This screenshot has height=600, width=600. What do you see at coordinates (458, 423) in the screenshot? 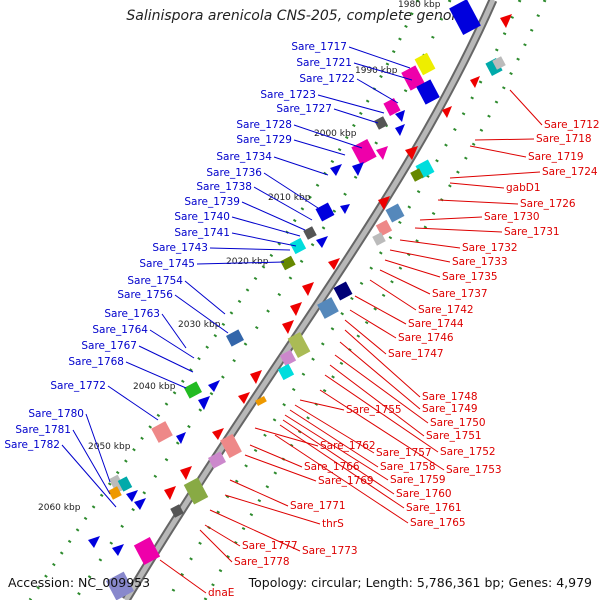
I see `right-gene-label: Sare_1750` at bounding box center [458, 423].